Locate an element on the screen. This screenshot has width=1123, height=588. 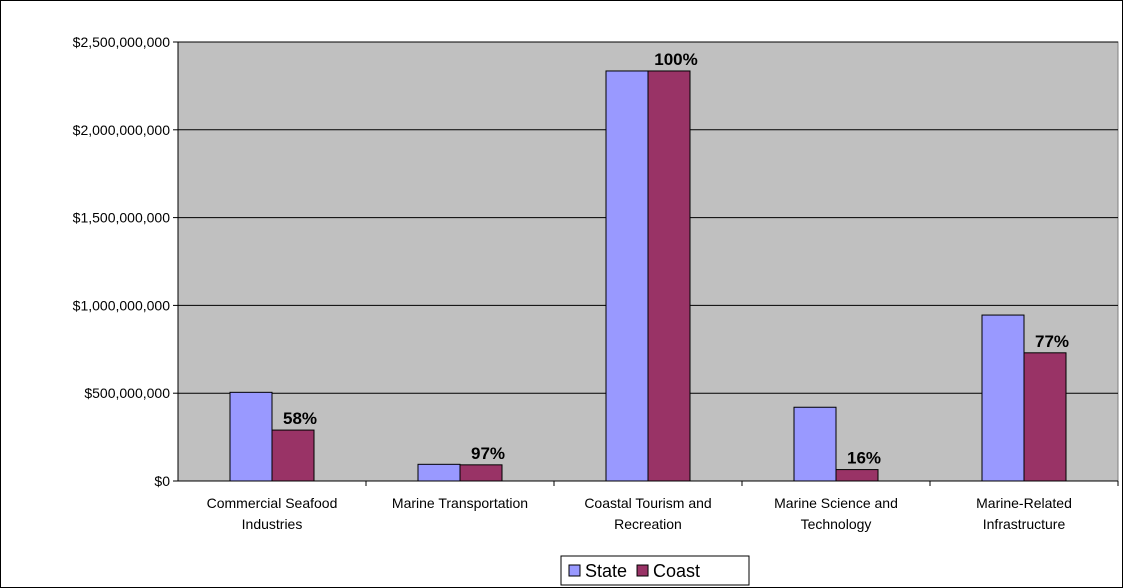
data-label: 58% is located at coordinates (300, 418).